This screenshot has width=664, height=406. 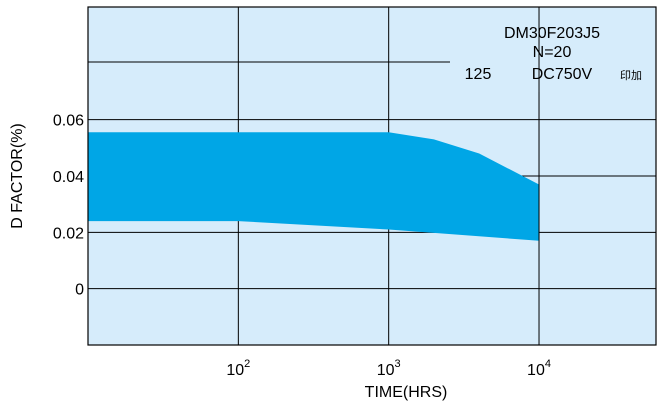 I want to click on x-tick-label: 10³, so click(x=389, y=368).